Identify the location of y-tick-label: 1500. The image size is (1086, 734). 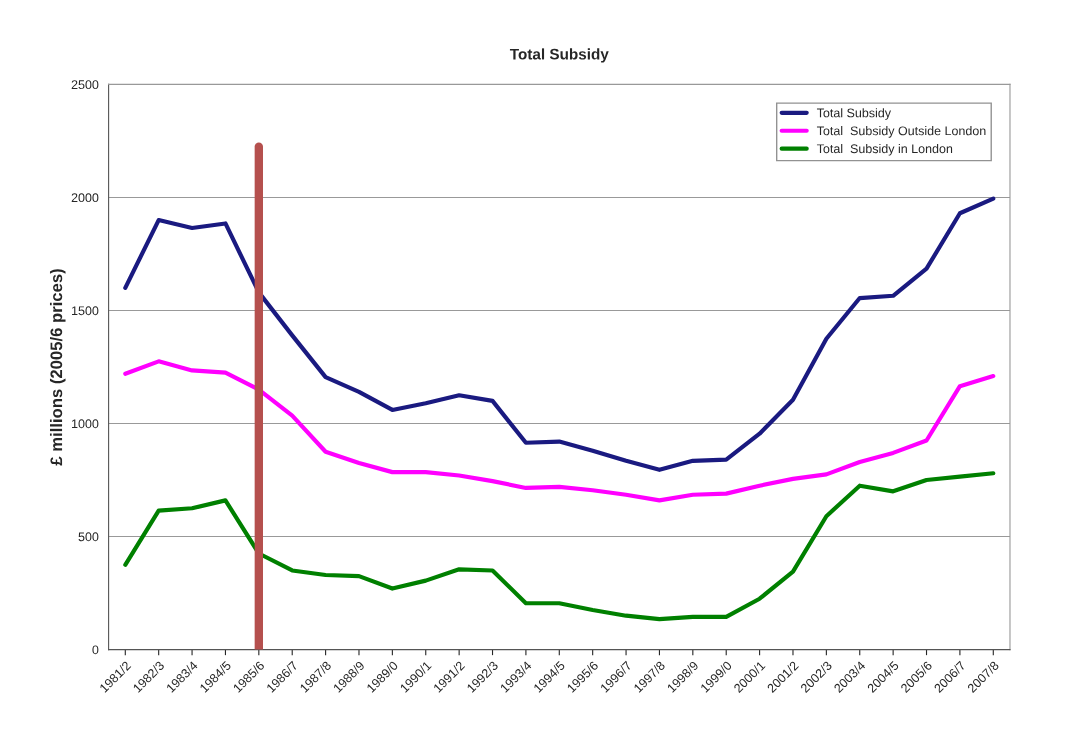
(85, 311).